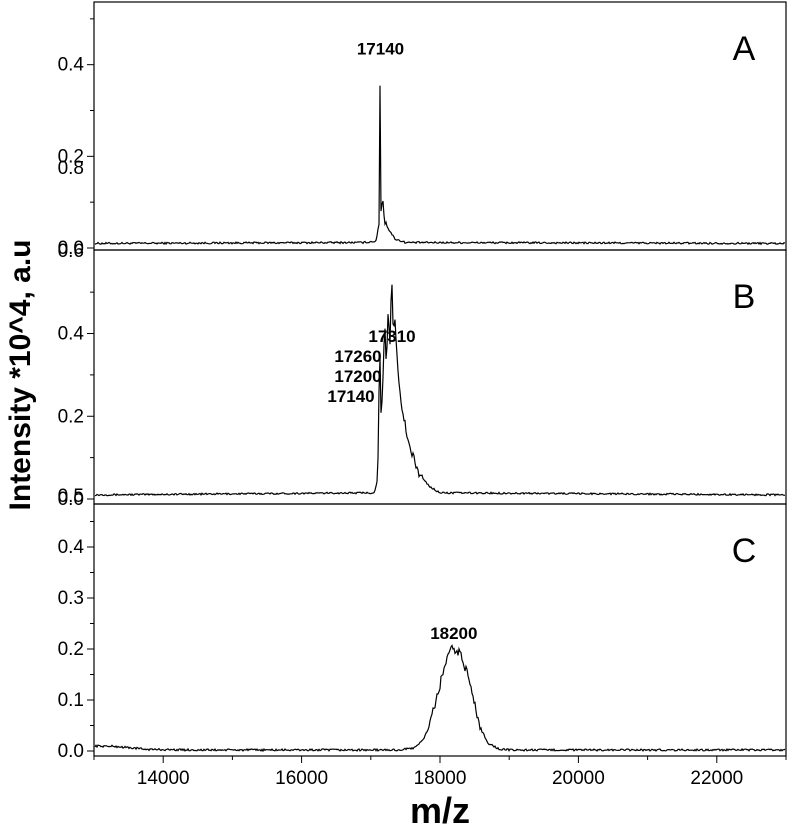 The width and height of the screenshot is (788, 828). Describe the element at coordinates (744, 297) in the screenshot. I see `panel-letter: B` at that location.